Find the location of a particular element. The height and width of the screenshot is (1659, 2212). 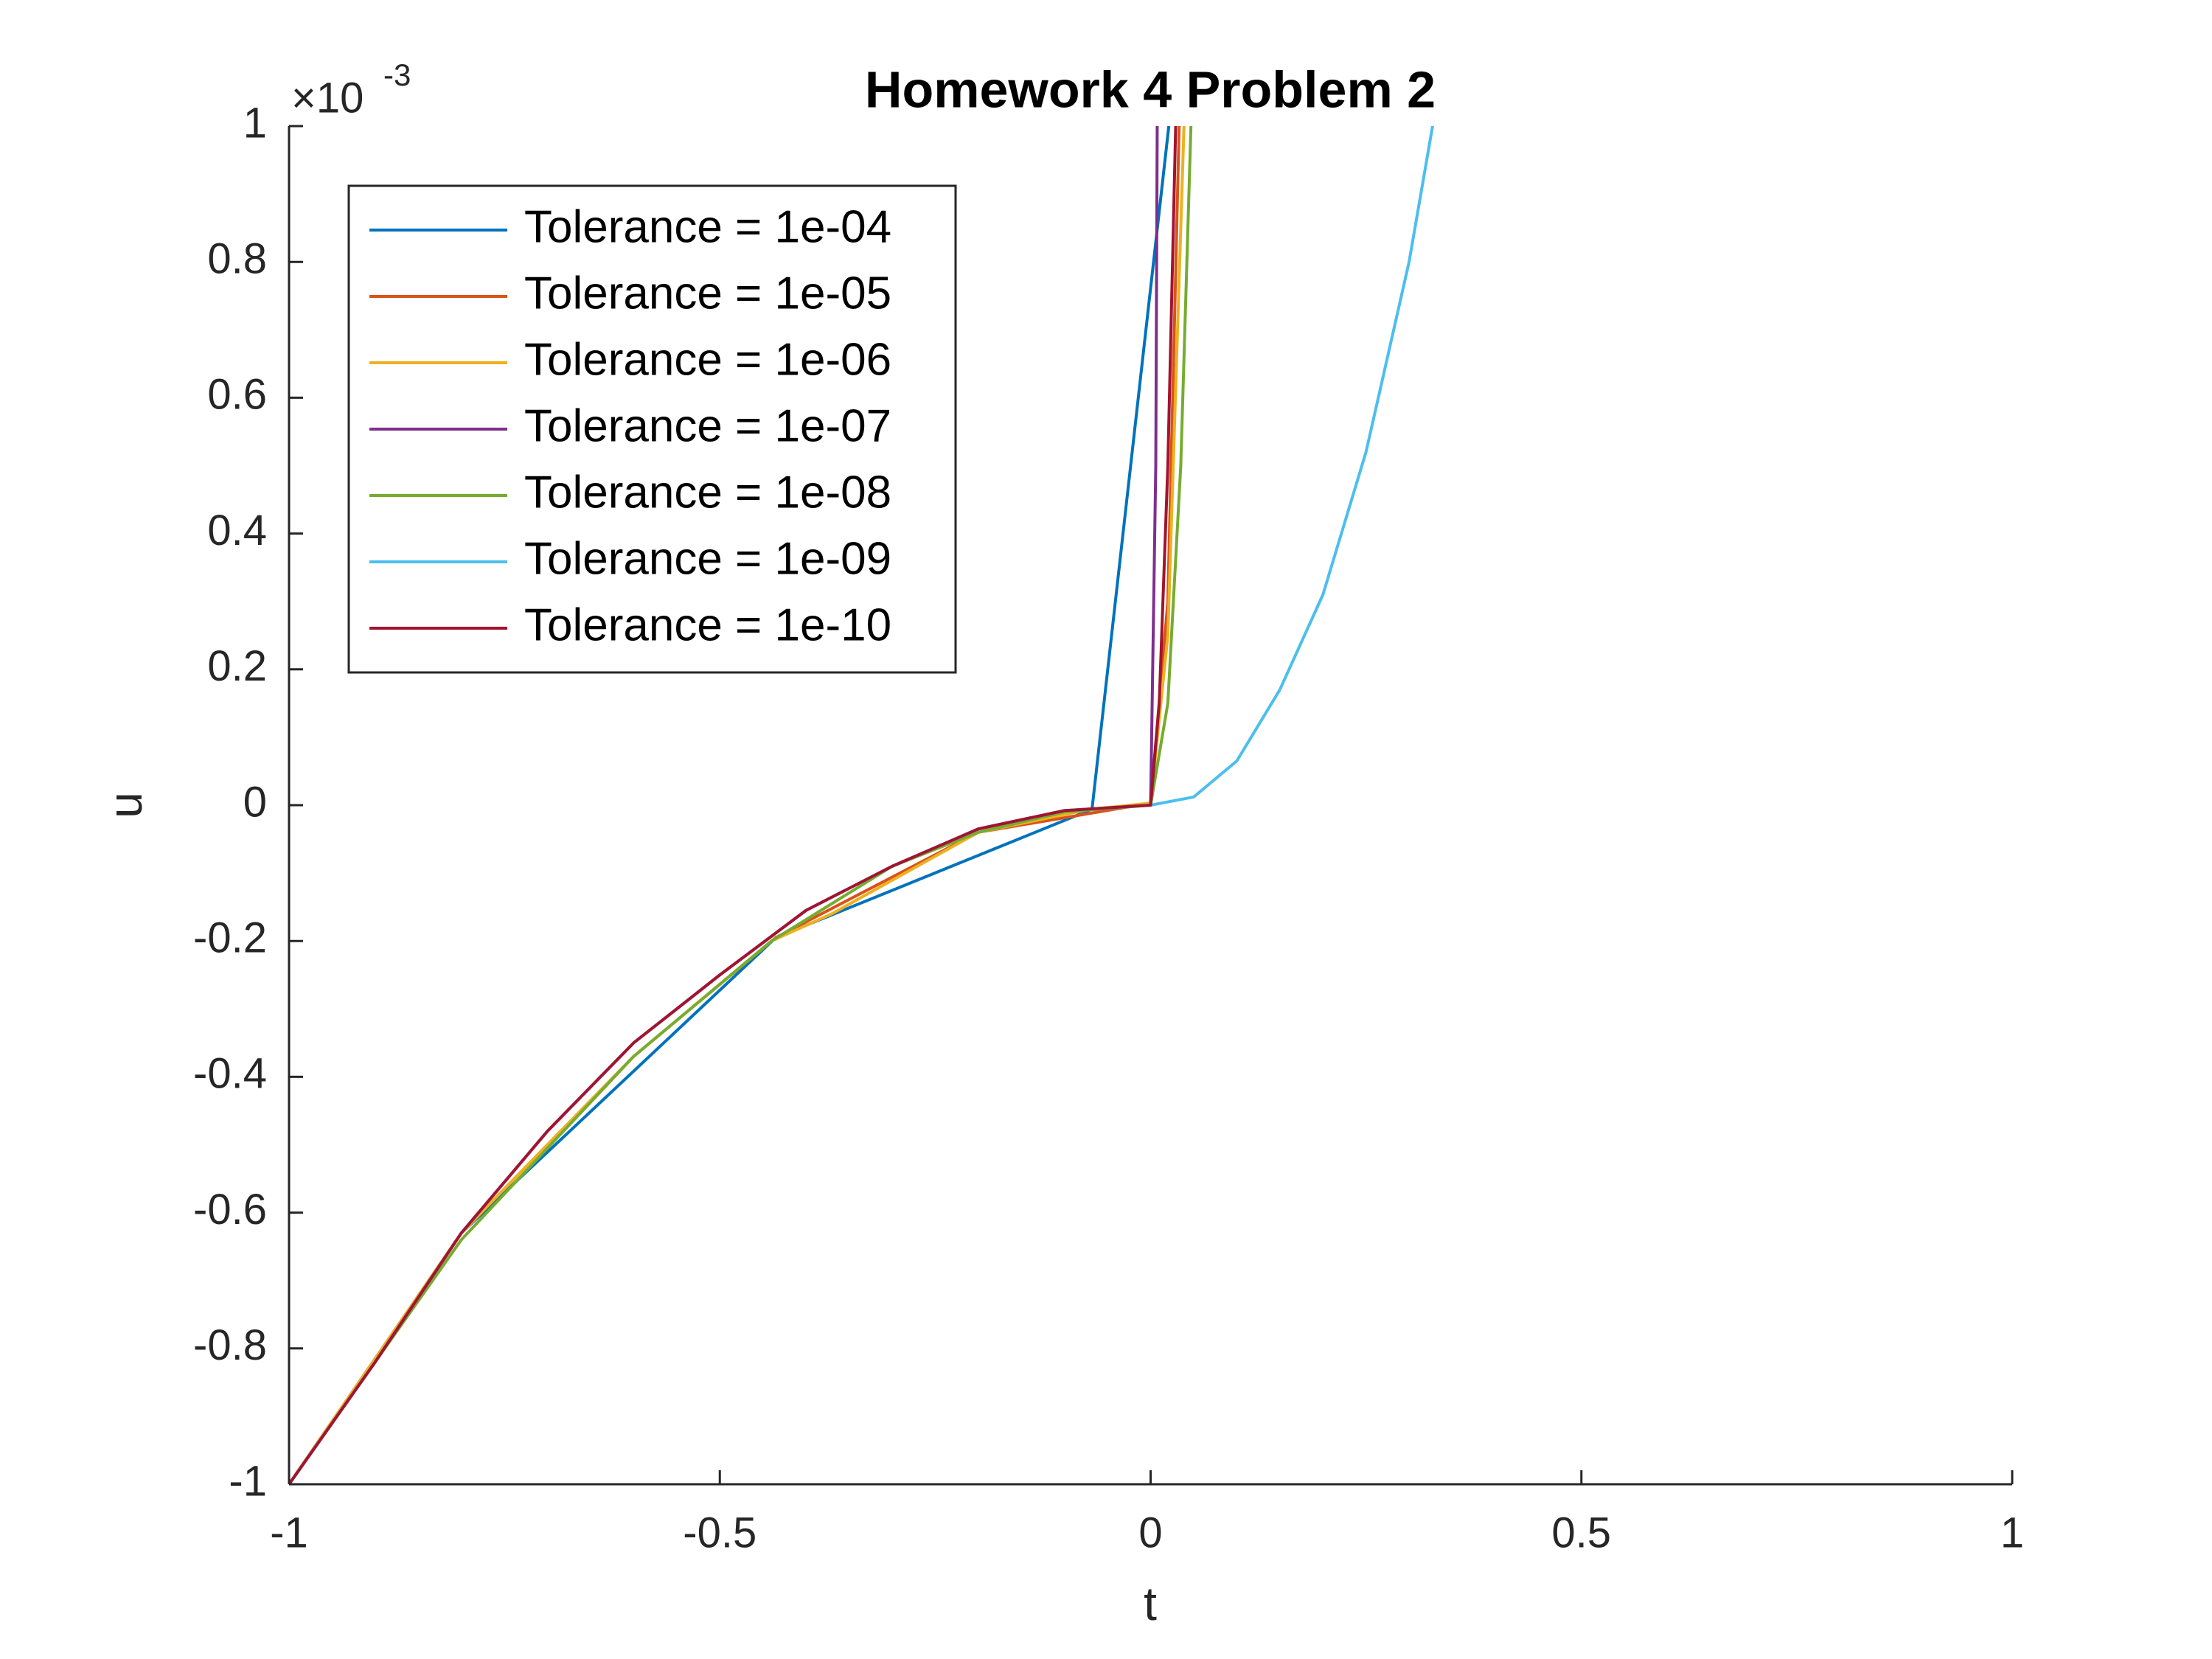

y-multiplier: ×10 is located at coordinates (327, 98).